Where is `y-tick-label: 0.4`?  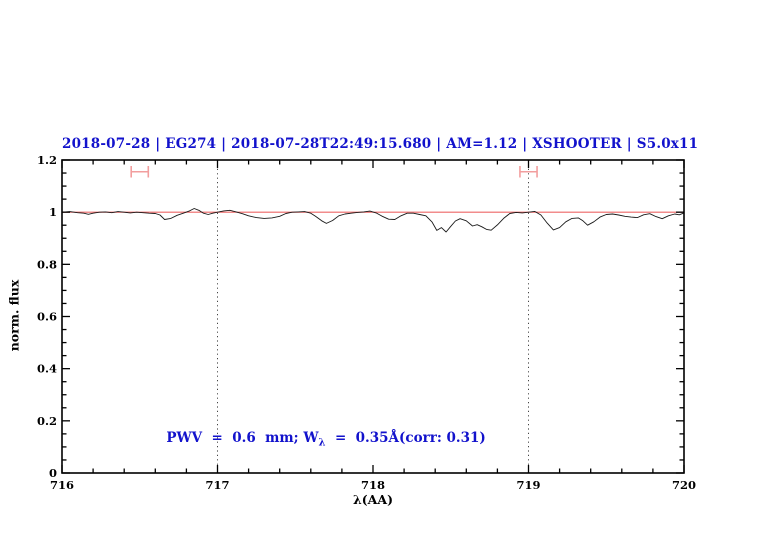 y-tick-label: 0.4 is located at coordinates (47, 369).